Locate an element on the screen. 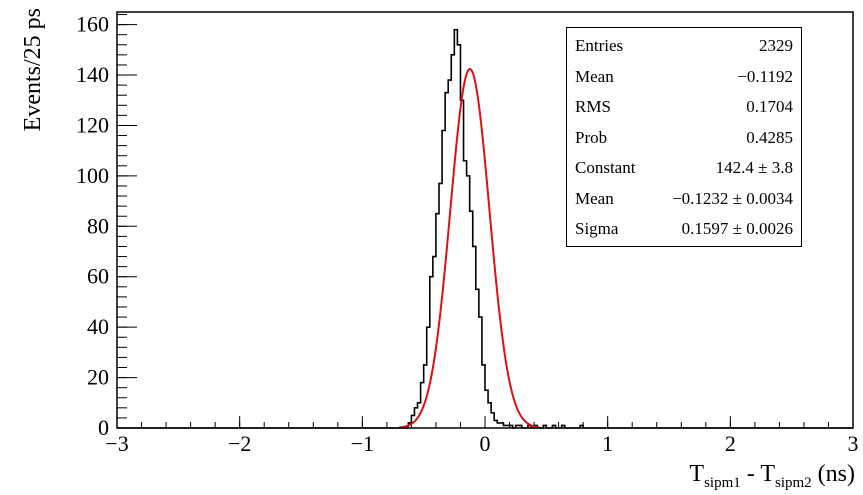 This screenshot has height=495, width=863. y-tick-label: 40 is located at coordinates (98, 326).